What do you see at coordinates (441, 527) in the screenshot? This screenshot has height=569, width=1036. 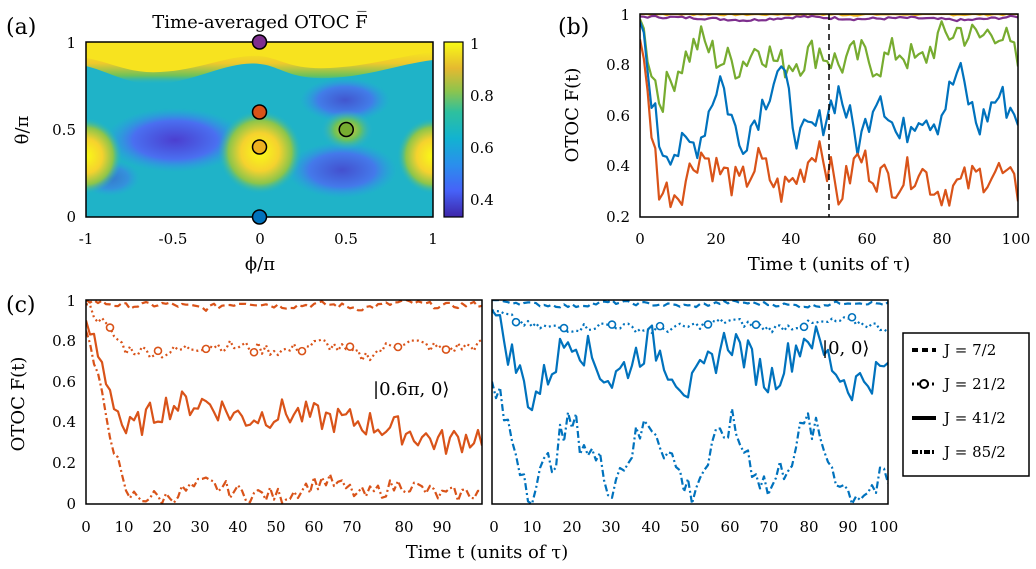 I see `cl-xtick: 90` at bounding box center [441, 527].